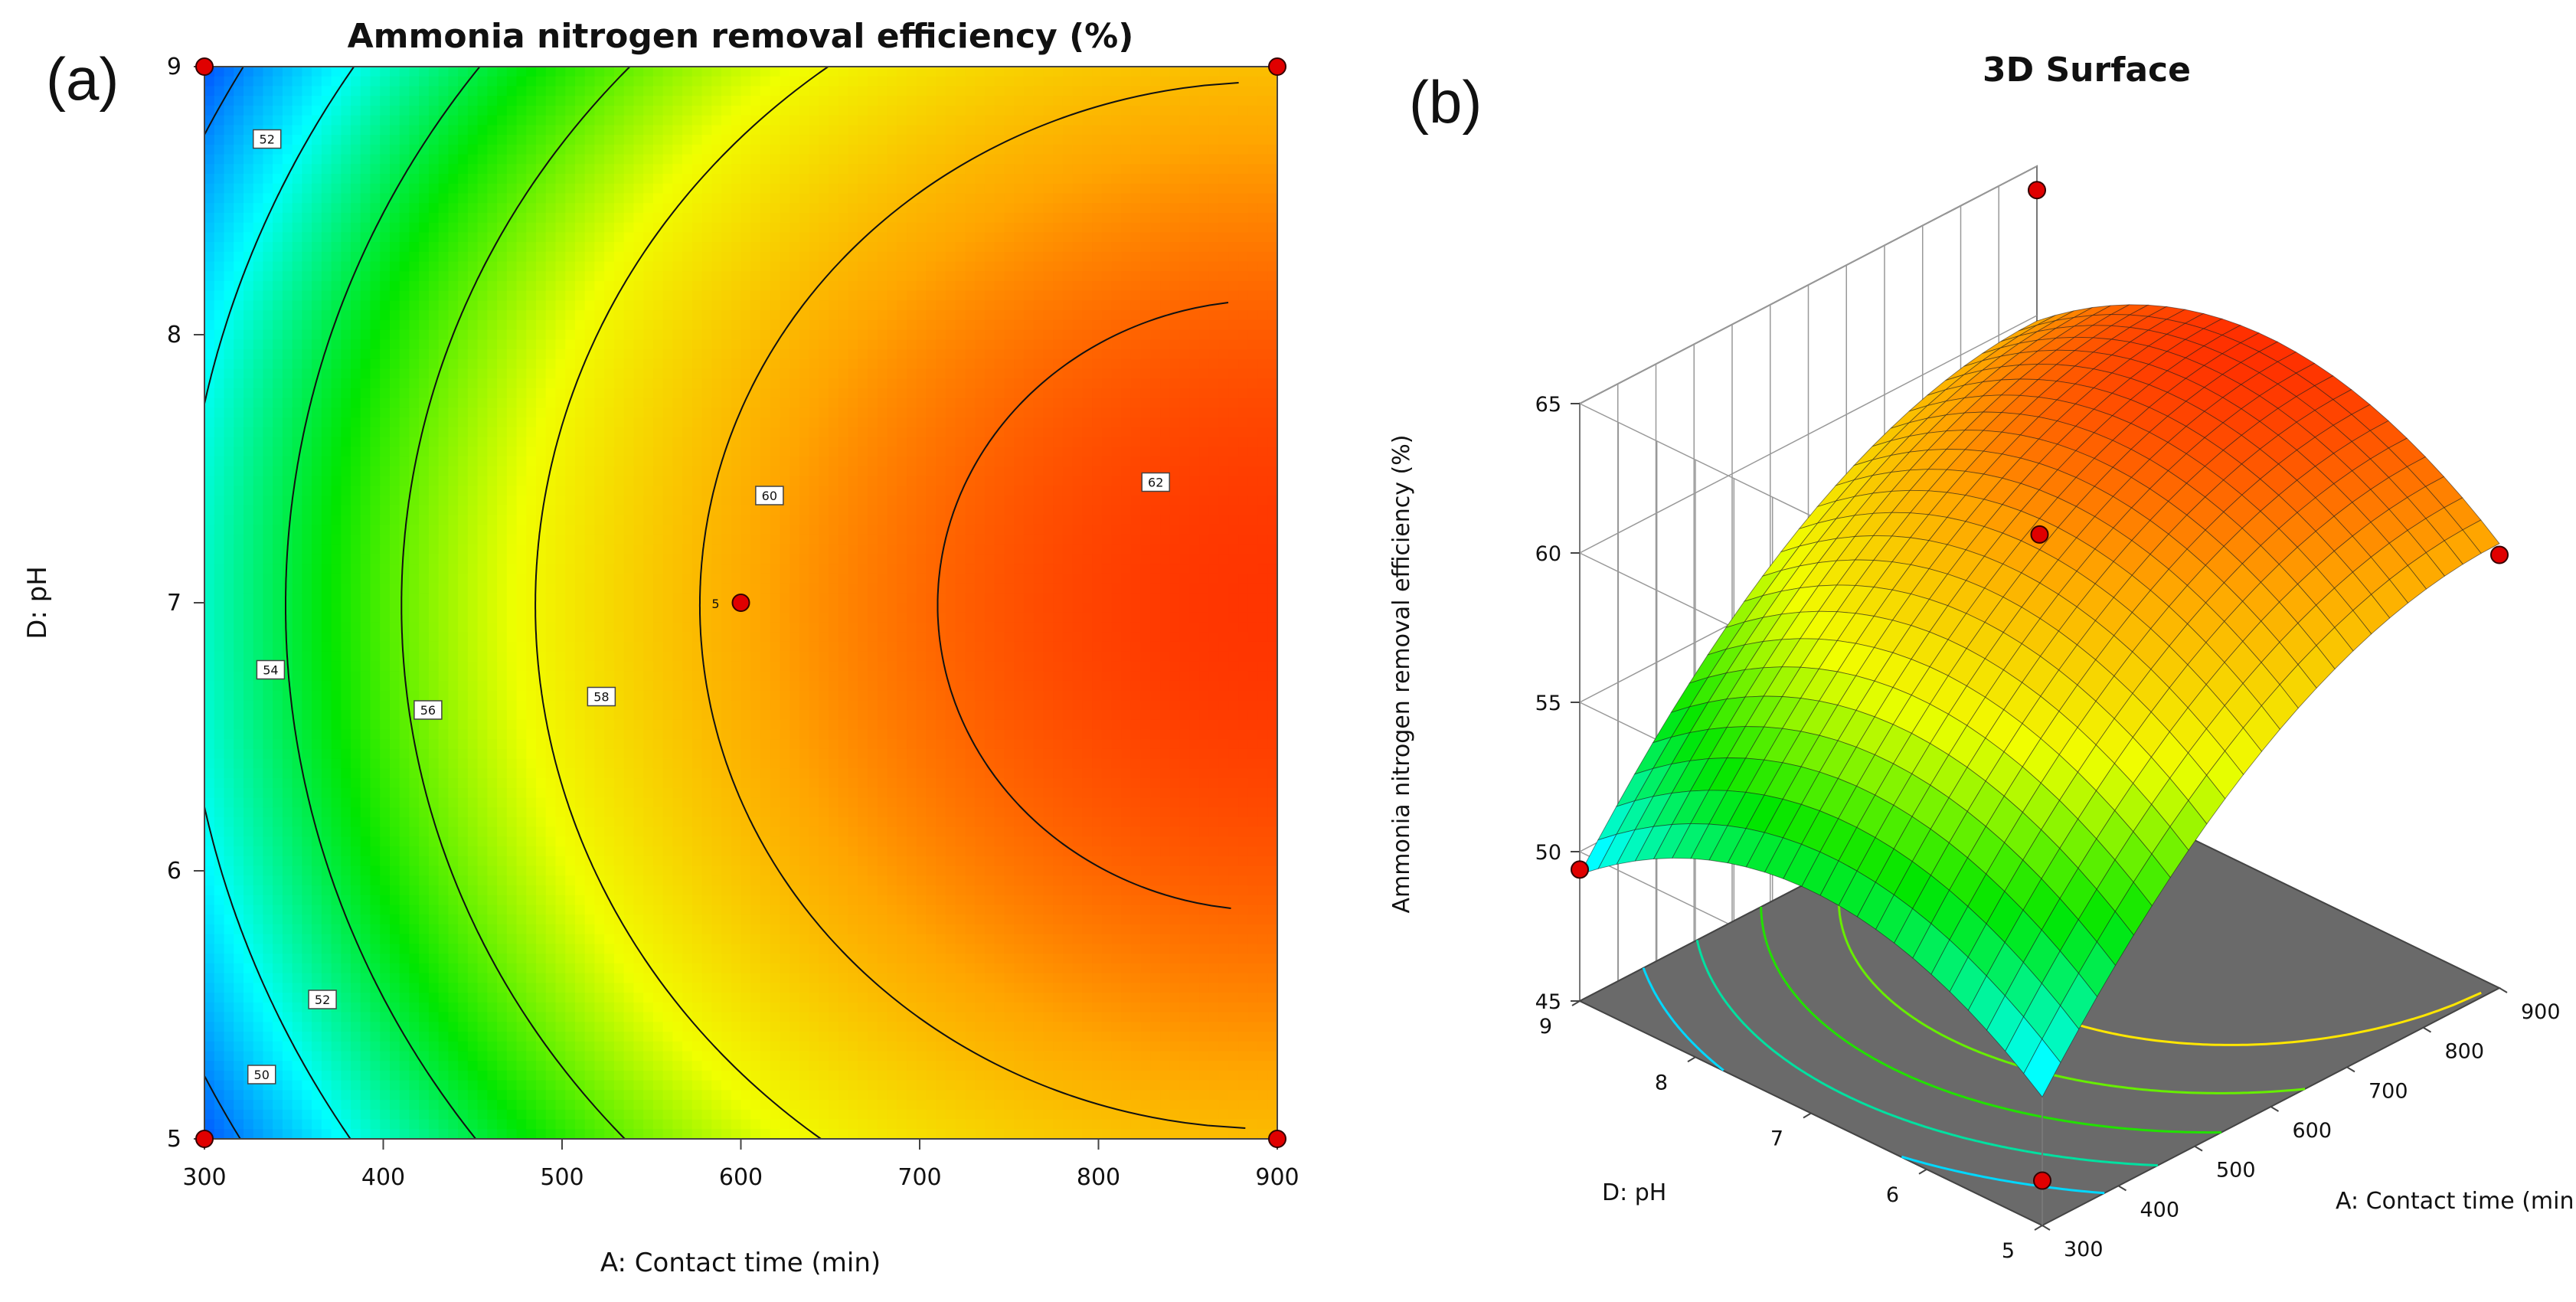  Describe the element at coordinates (1776, 1139) in the screenshot. I see `surface-y-tick-label: 7` at that location.